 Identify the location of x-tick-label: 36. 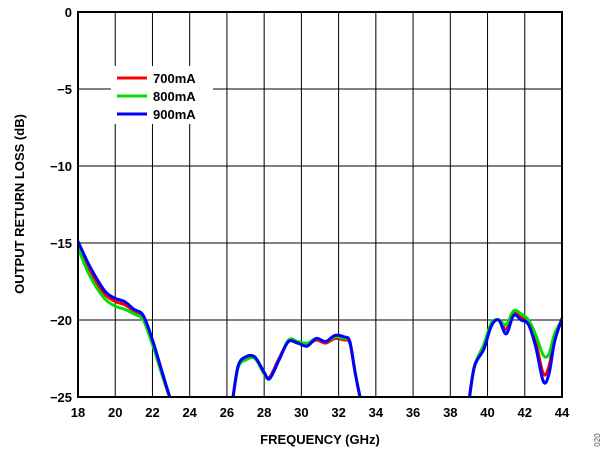
(413, 412).